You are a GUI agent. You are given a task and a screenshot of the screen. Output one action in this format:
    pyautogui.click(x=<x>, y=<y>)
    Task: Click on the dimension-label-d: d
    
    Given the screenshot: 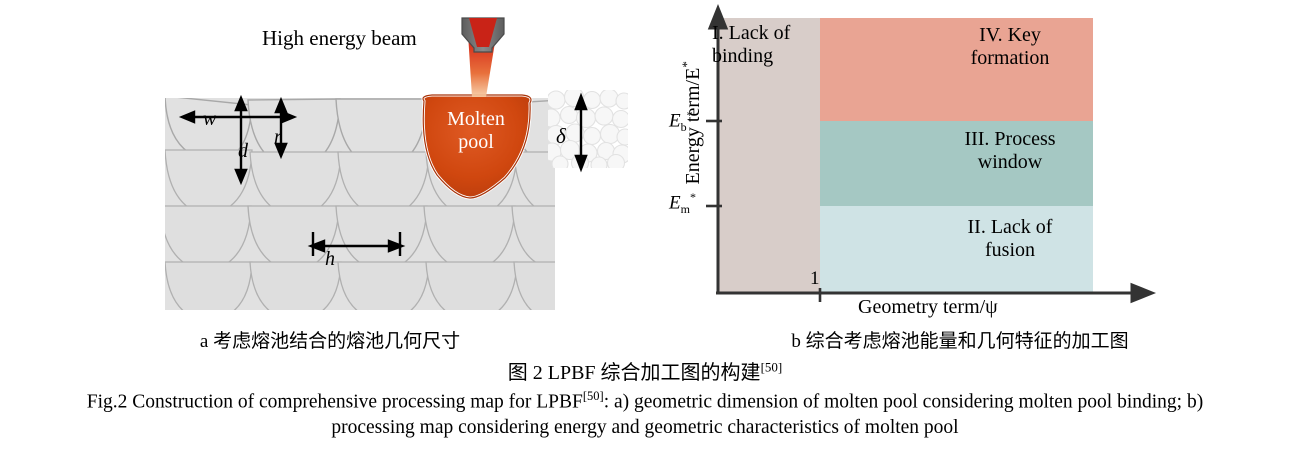 What is the action you would take?
    pyautogui.click(x=243, y=151)
    